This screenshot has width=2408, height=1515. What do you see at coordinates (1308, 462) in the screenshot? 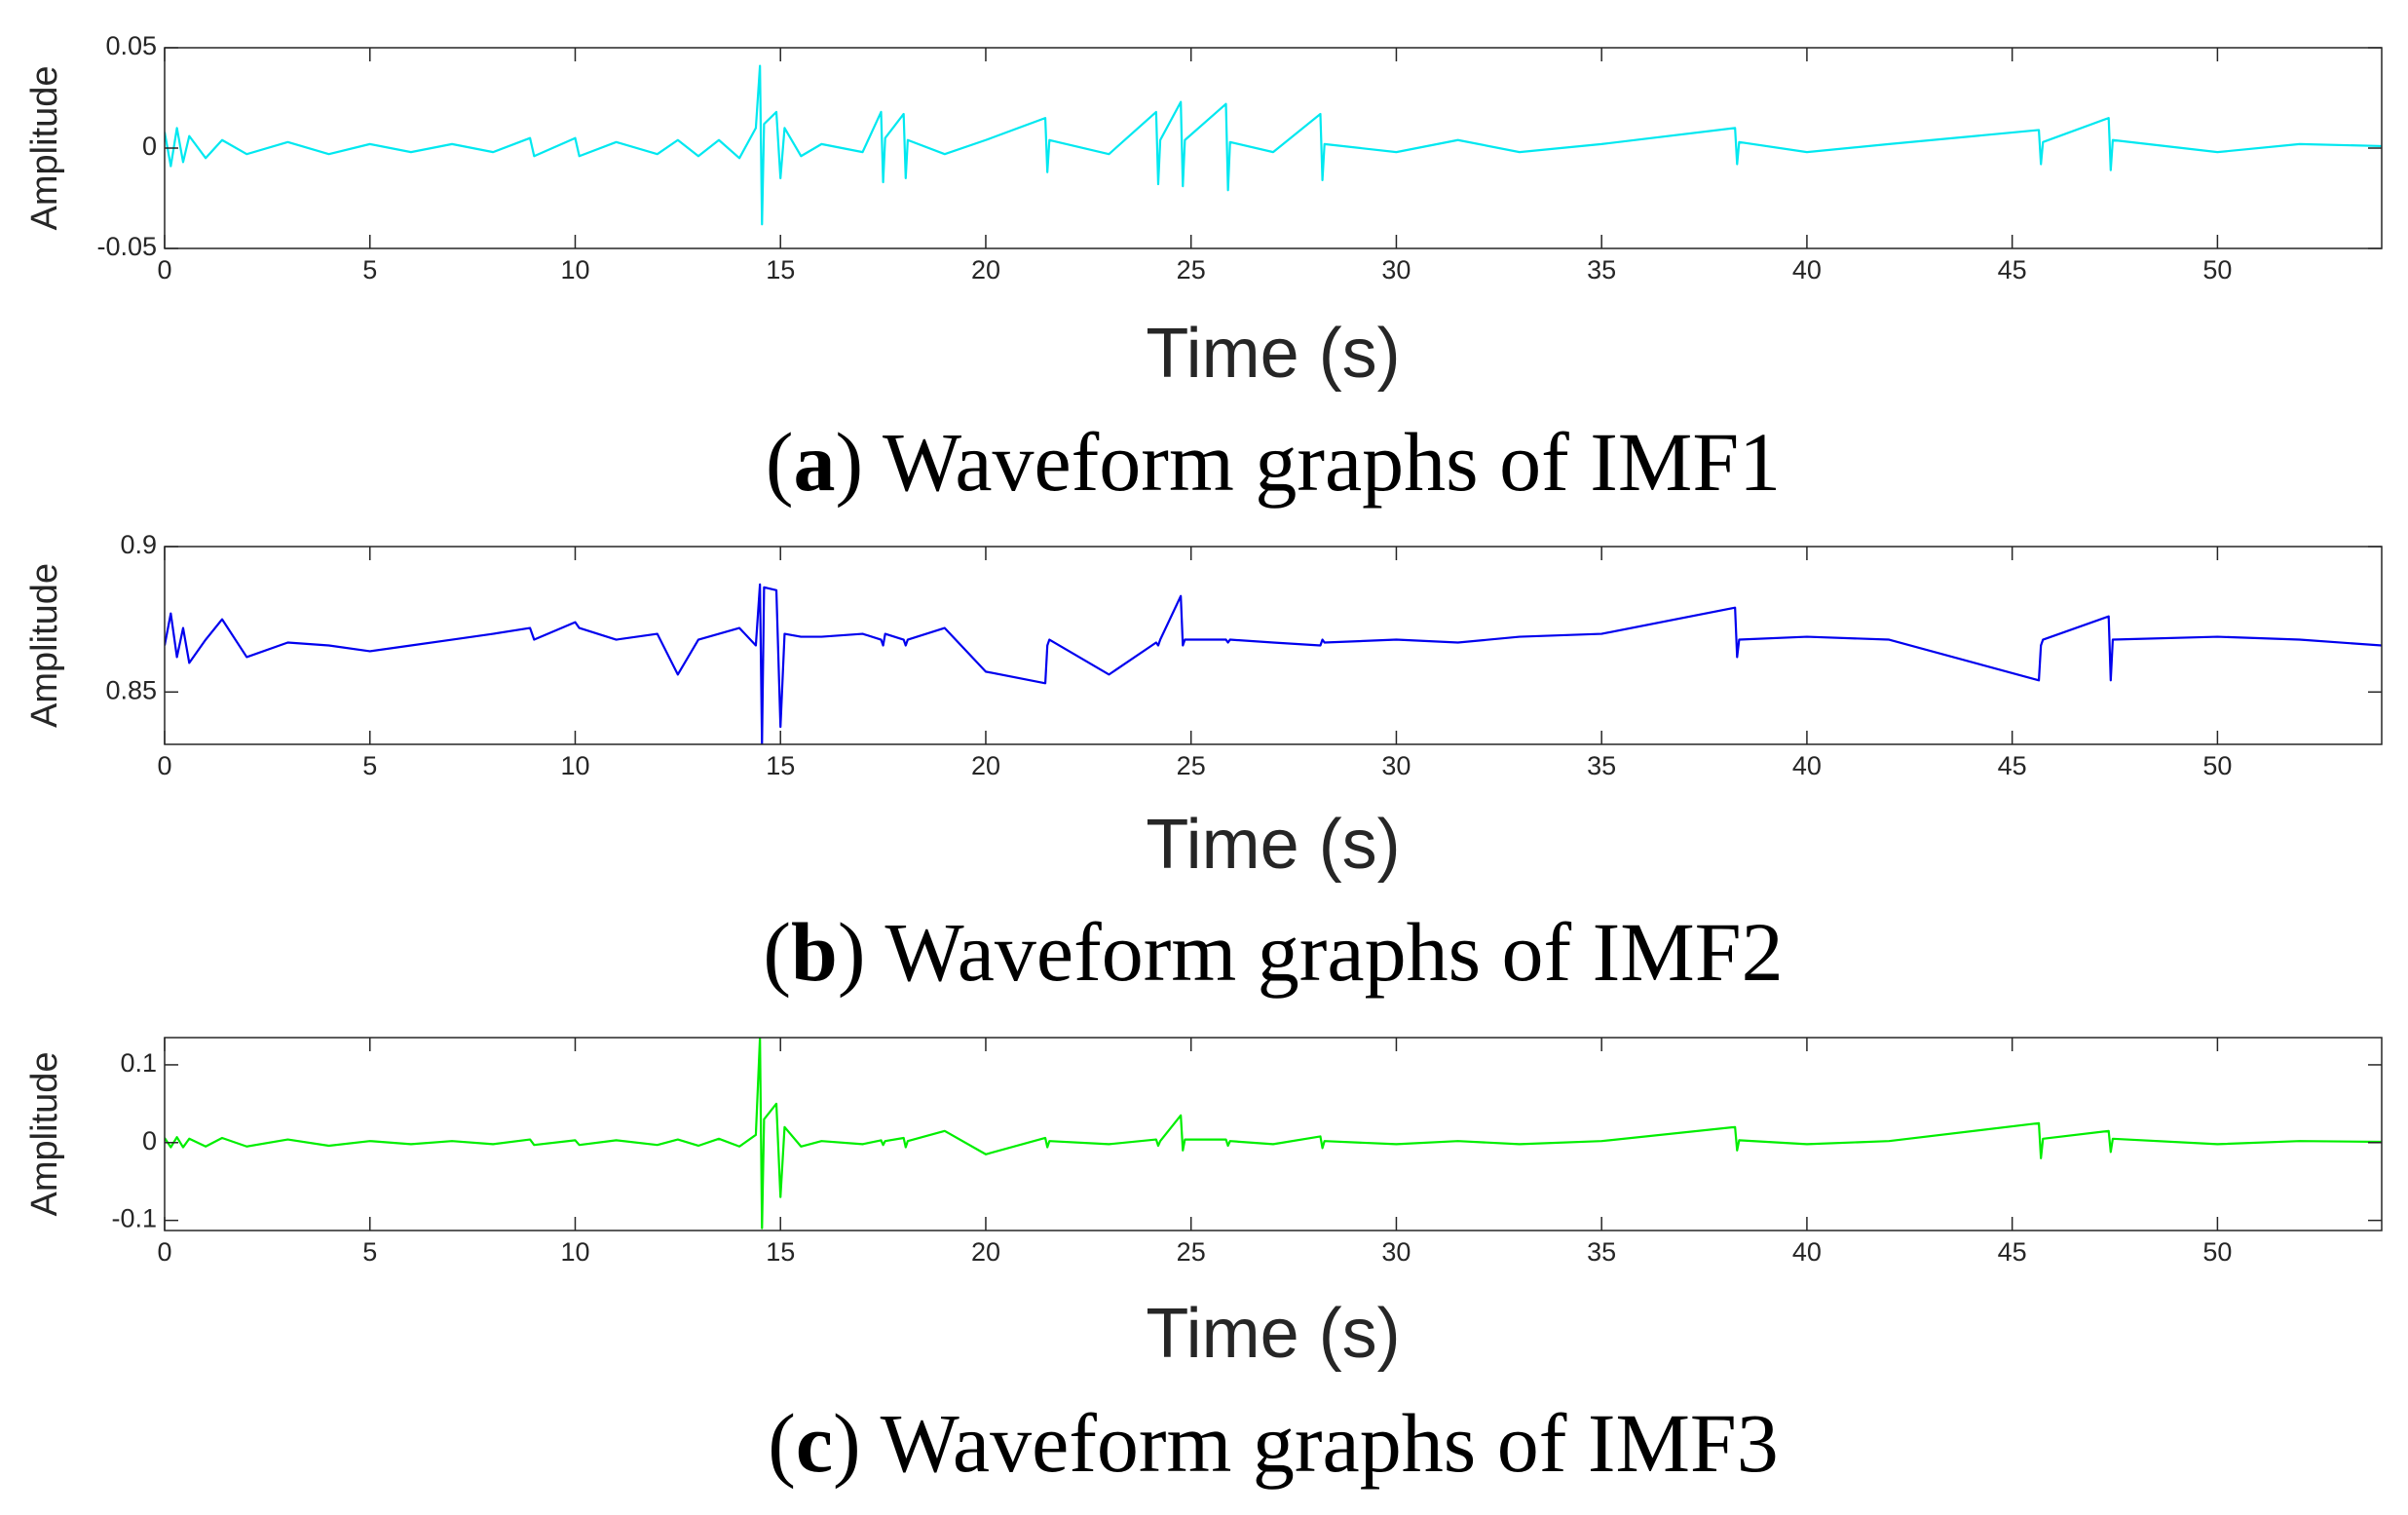
I see `caption-part: ) Waveform graphs of IMF1` at bounding box center [1308, 462].